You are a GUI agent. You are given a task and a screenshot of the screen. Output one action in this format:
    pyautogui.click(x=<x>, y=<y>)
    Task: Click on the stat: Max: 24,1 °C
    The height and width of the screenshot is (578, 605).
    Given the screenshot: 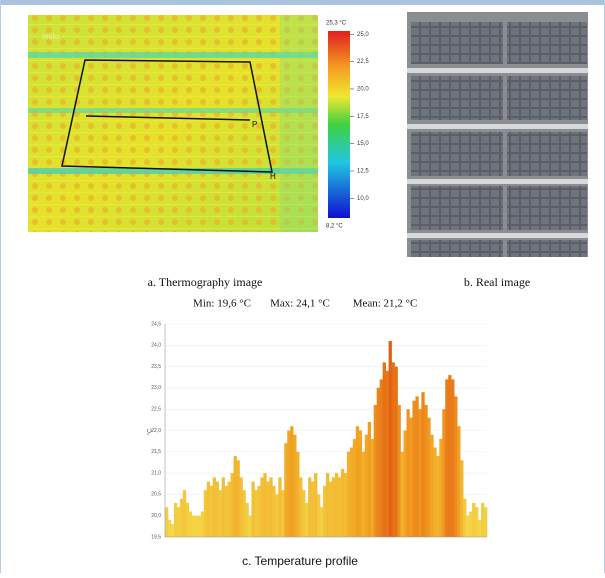 What is the action you would take?
    pyautogui.click(x=300, y=304)
    